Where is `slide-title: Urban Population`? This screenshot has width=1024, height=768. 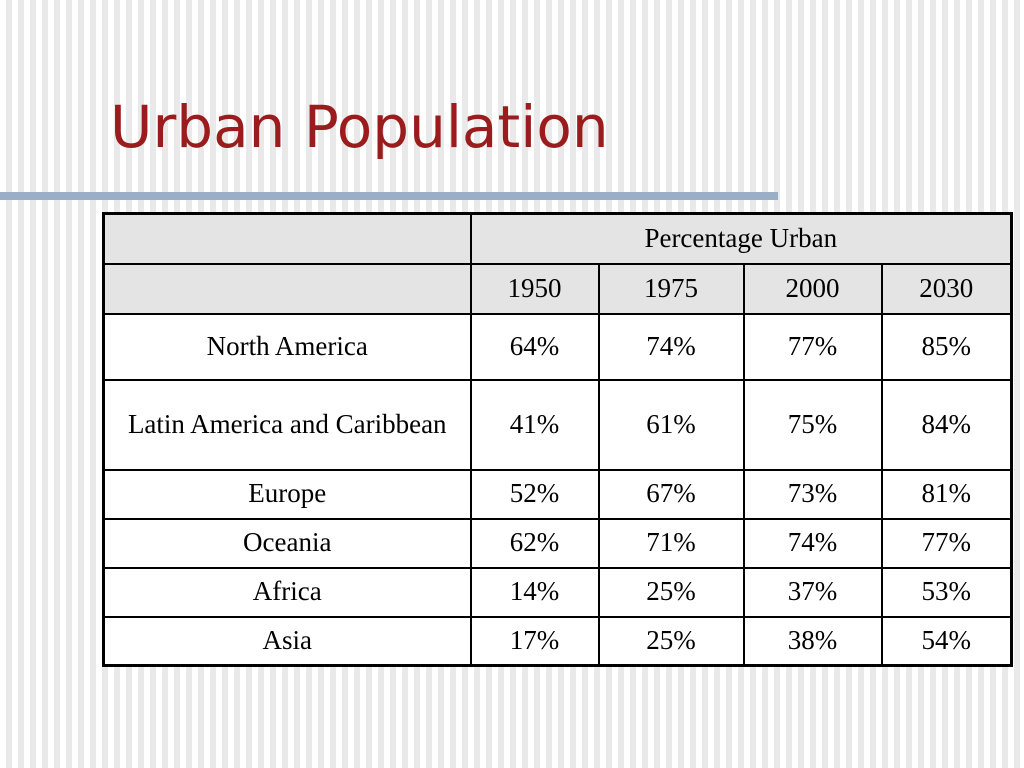
slide-title: Urban Population is located at coordinates (359, 127).